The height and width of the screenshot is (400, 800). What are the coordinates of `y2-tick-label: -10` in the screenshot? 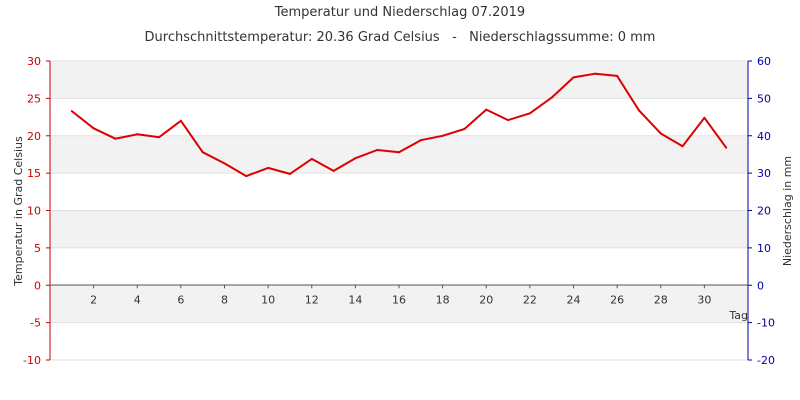 It's located at (766, 323).